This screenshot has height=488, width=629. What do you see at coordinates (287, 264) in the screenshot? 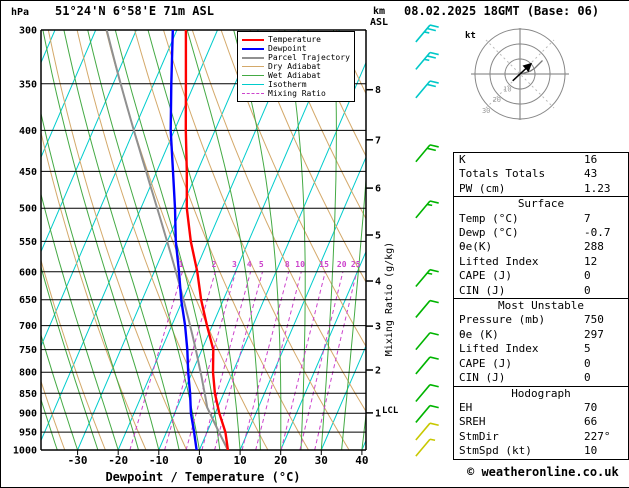
I see `mixing-ratio-value-label: 8` at bounding box center [287, 264].